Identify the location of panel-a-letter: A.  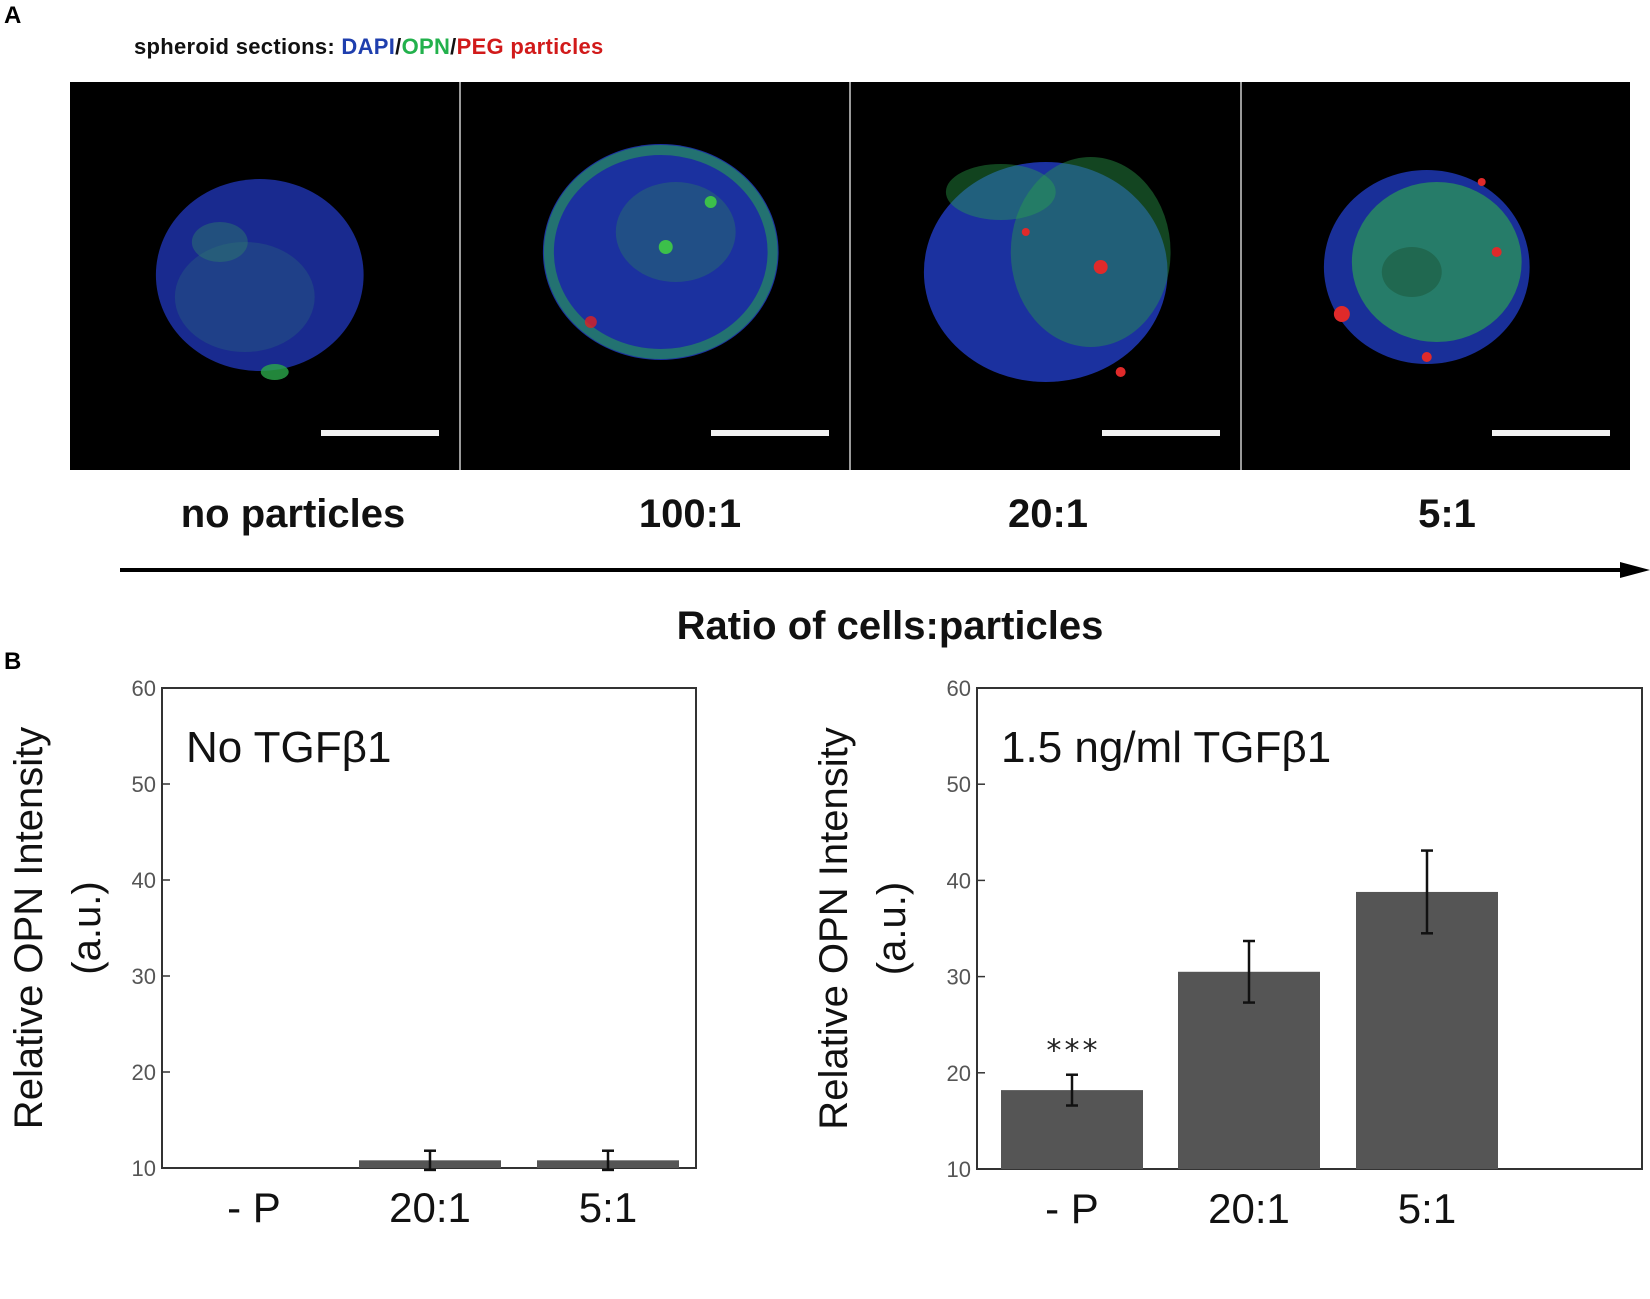
(13, 15).